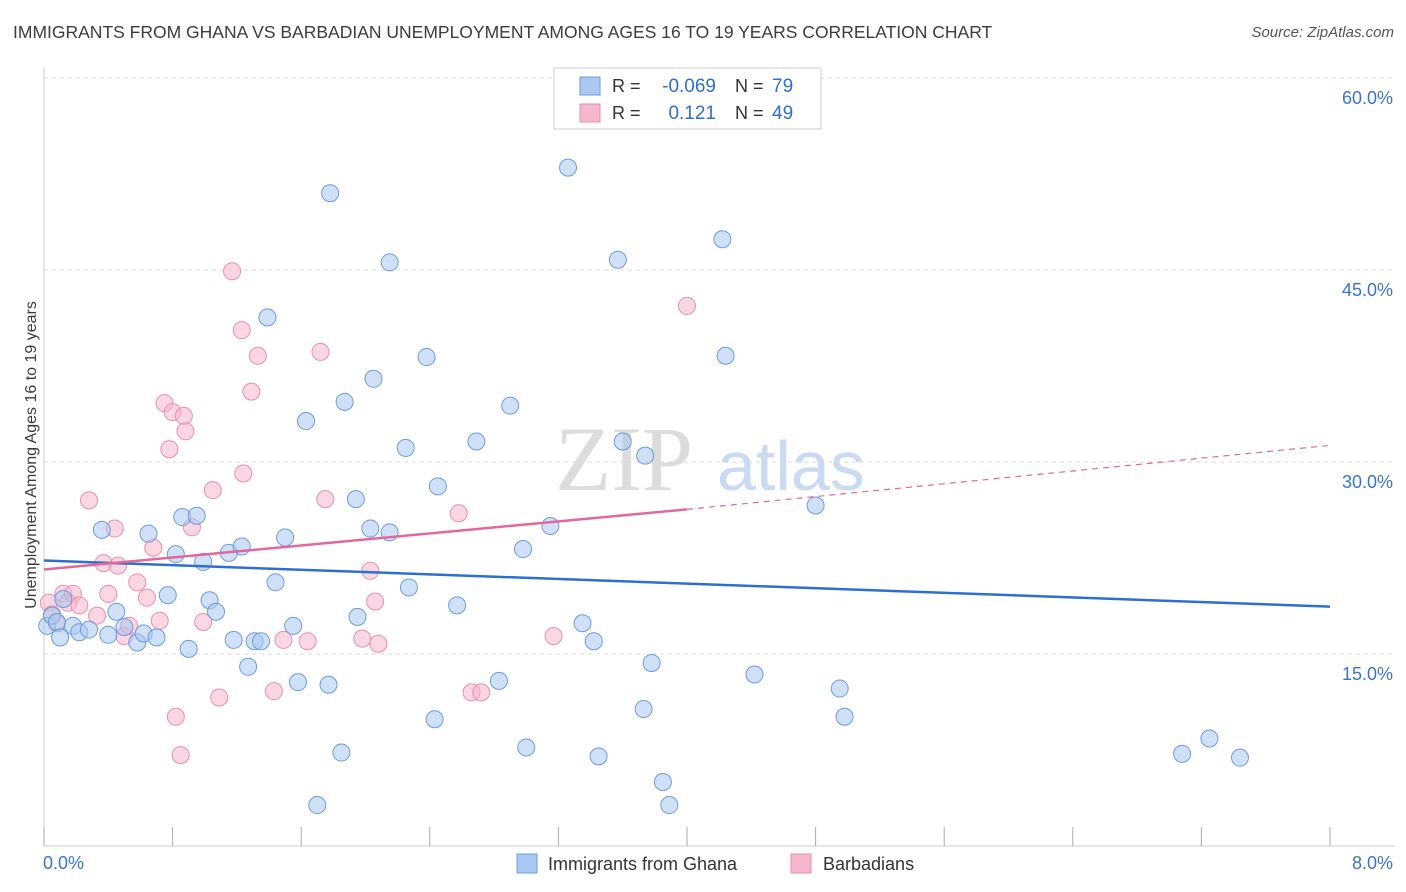  What do you see at coordinates (527, 863) in the screenshot?
I see `bottom-legend-swatch-ghana` at bounding box center [527, 863].